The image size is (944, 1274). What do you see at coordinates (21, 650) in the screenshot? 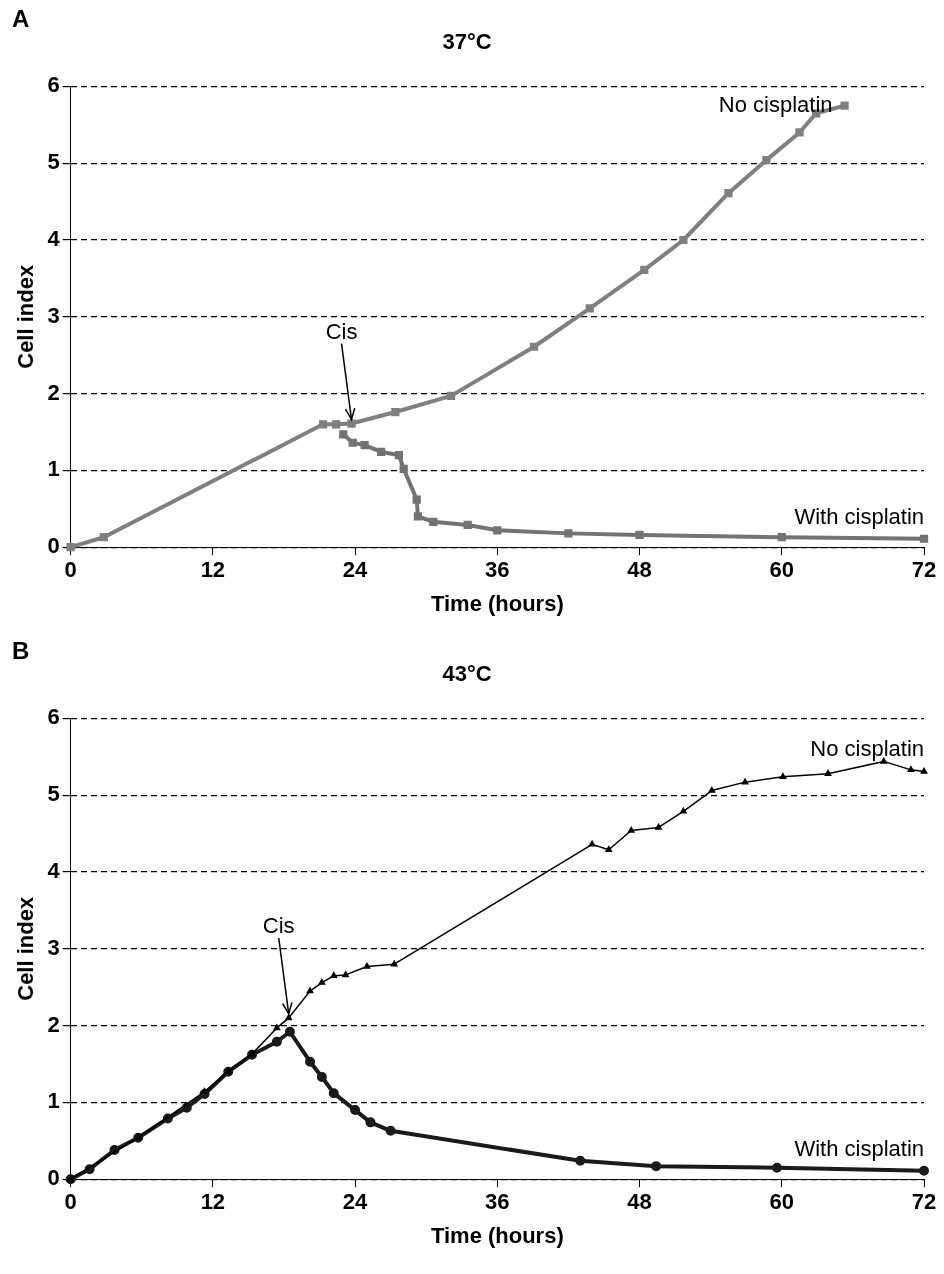
I see `text: B` at bounding box center [21, 650].